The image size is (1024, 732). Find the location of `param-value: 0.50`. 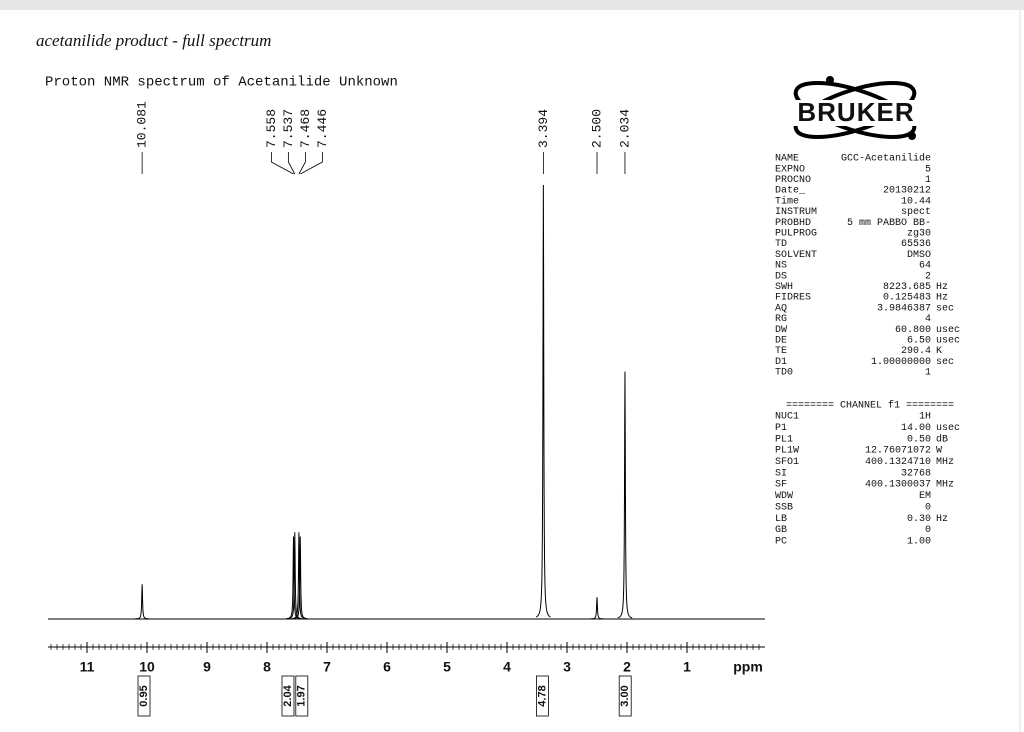

param-value: 0.50 is located at coordinates (919, 439).